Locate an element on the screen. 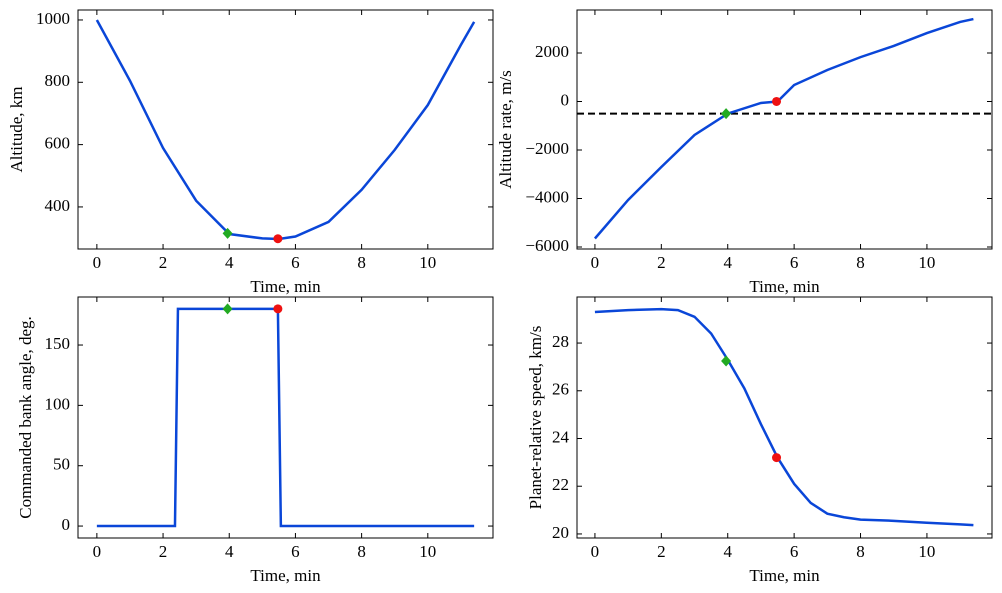 The height and width of the screenshot is (593, 1002). y-axis-label: Commanded bank angle, deg. is located at coordinates (25, 417).